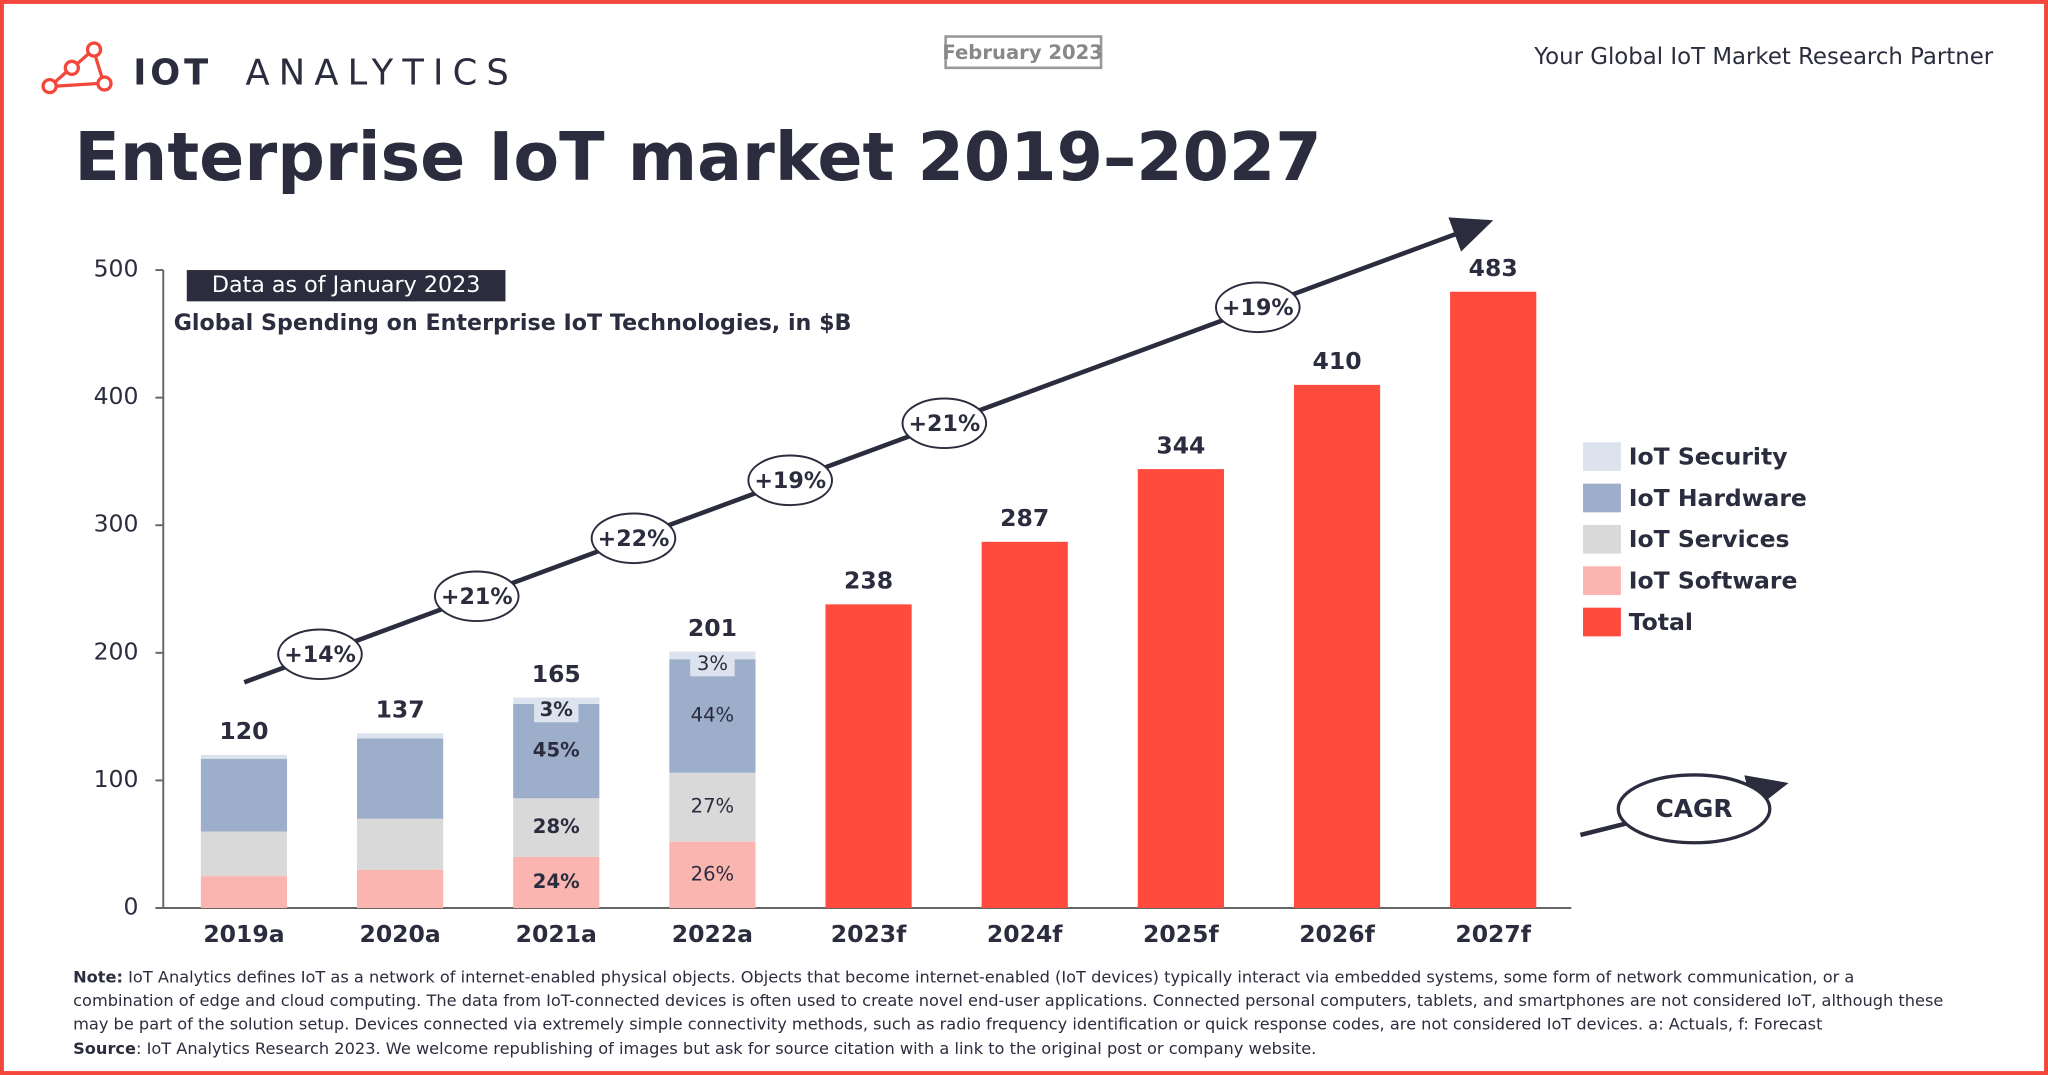 This screenshot has width=2048, height=1075. Describe the element at coordinates (77, 68) in the screenshot. I see `logo-icon` at that location.